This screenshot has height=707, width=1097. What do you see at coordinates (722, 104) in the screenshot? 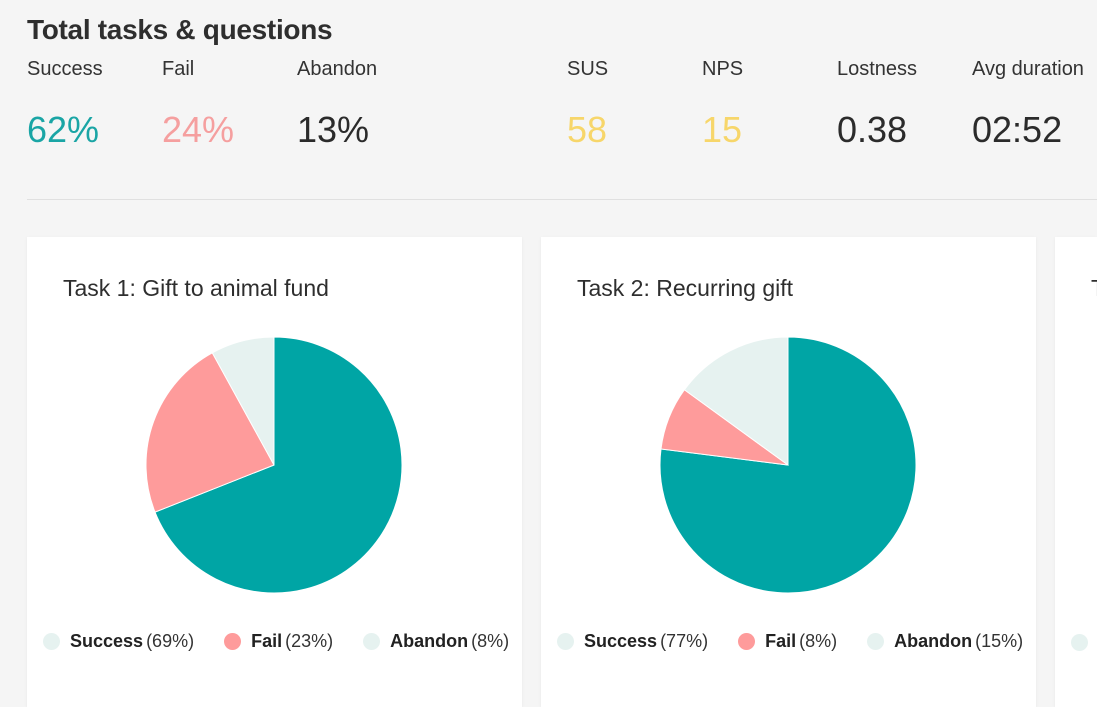
I see `stat-nps: NPS 15` at bounding box center [722, 104].